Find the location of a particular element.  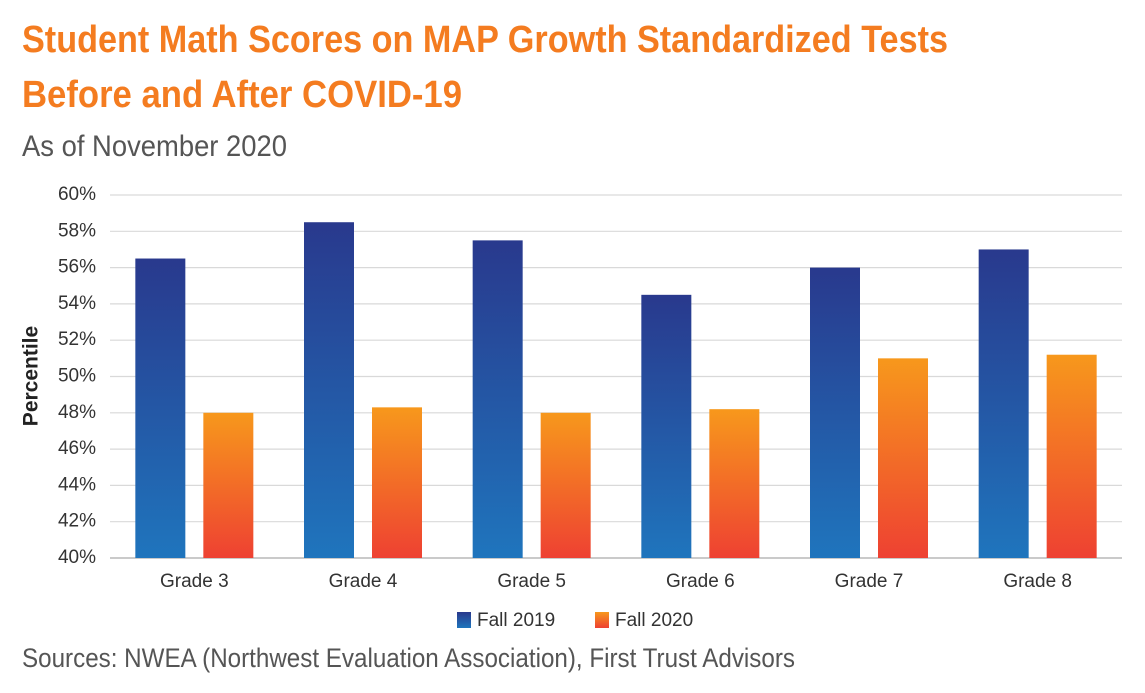

y-tick-label: 58% is located at coordinates (77, 230).